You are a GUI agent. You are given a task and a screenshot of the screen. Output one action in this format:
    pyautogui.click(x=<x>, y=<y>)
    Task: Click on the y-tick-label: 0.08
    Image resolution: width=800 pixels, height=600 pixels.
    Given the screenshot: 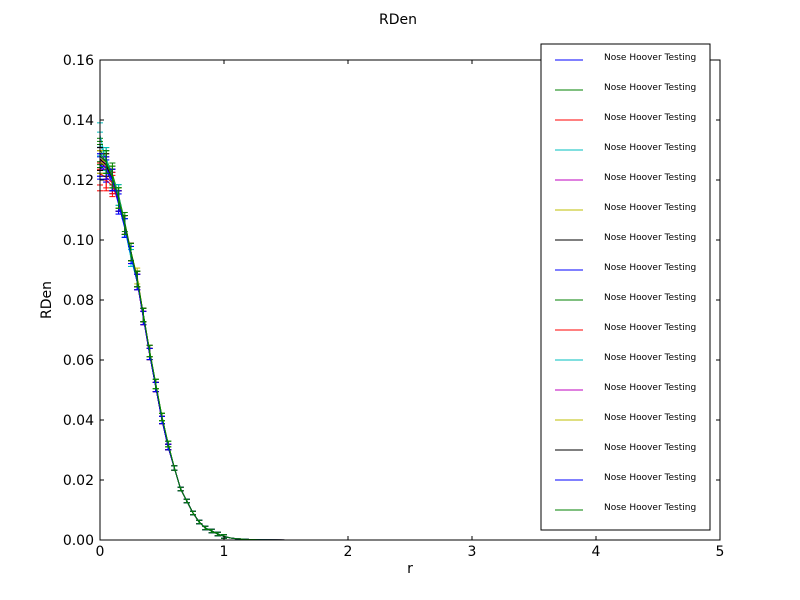 What is the action you would take?
    pyautogui.click(x=78, y=301)
    